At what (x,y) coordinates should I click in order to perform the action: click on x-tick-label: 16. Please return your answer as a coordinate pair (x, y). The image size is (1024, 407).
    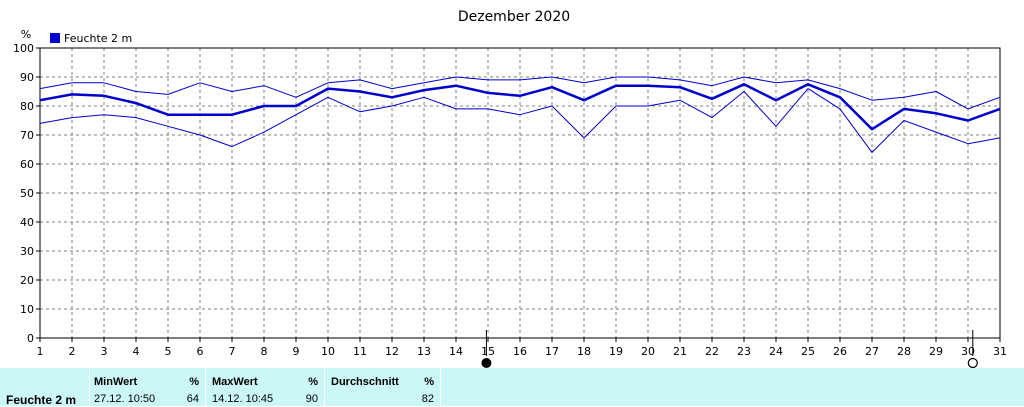
    Looking at the image, I should click on (520, 351).